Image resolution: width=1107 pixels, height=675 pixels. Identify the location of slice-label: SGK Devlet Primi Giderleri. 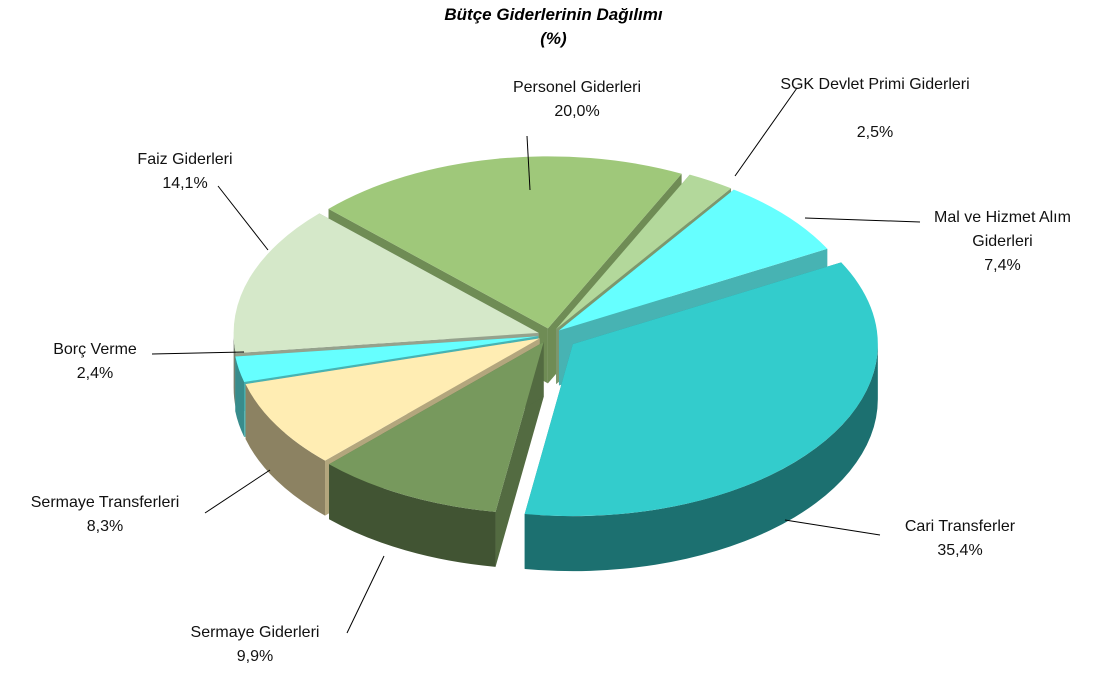
(875, 84).